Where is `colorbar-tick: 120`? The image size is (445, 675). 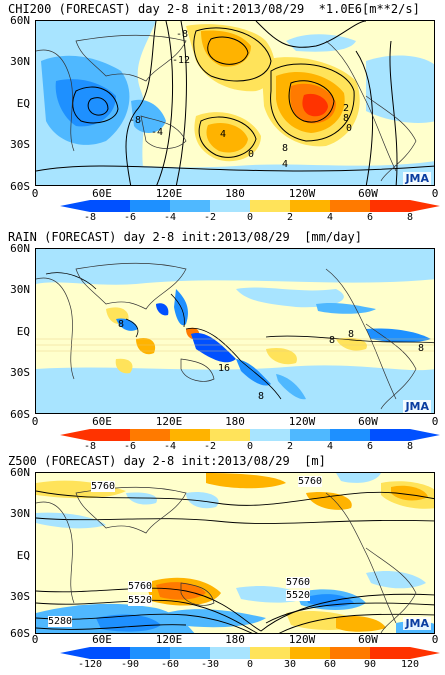 colorbar-tick: 120 is located at coordinates (410, 664).